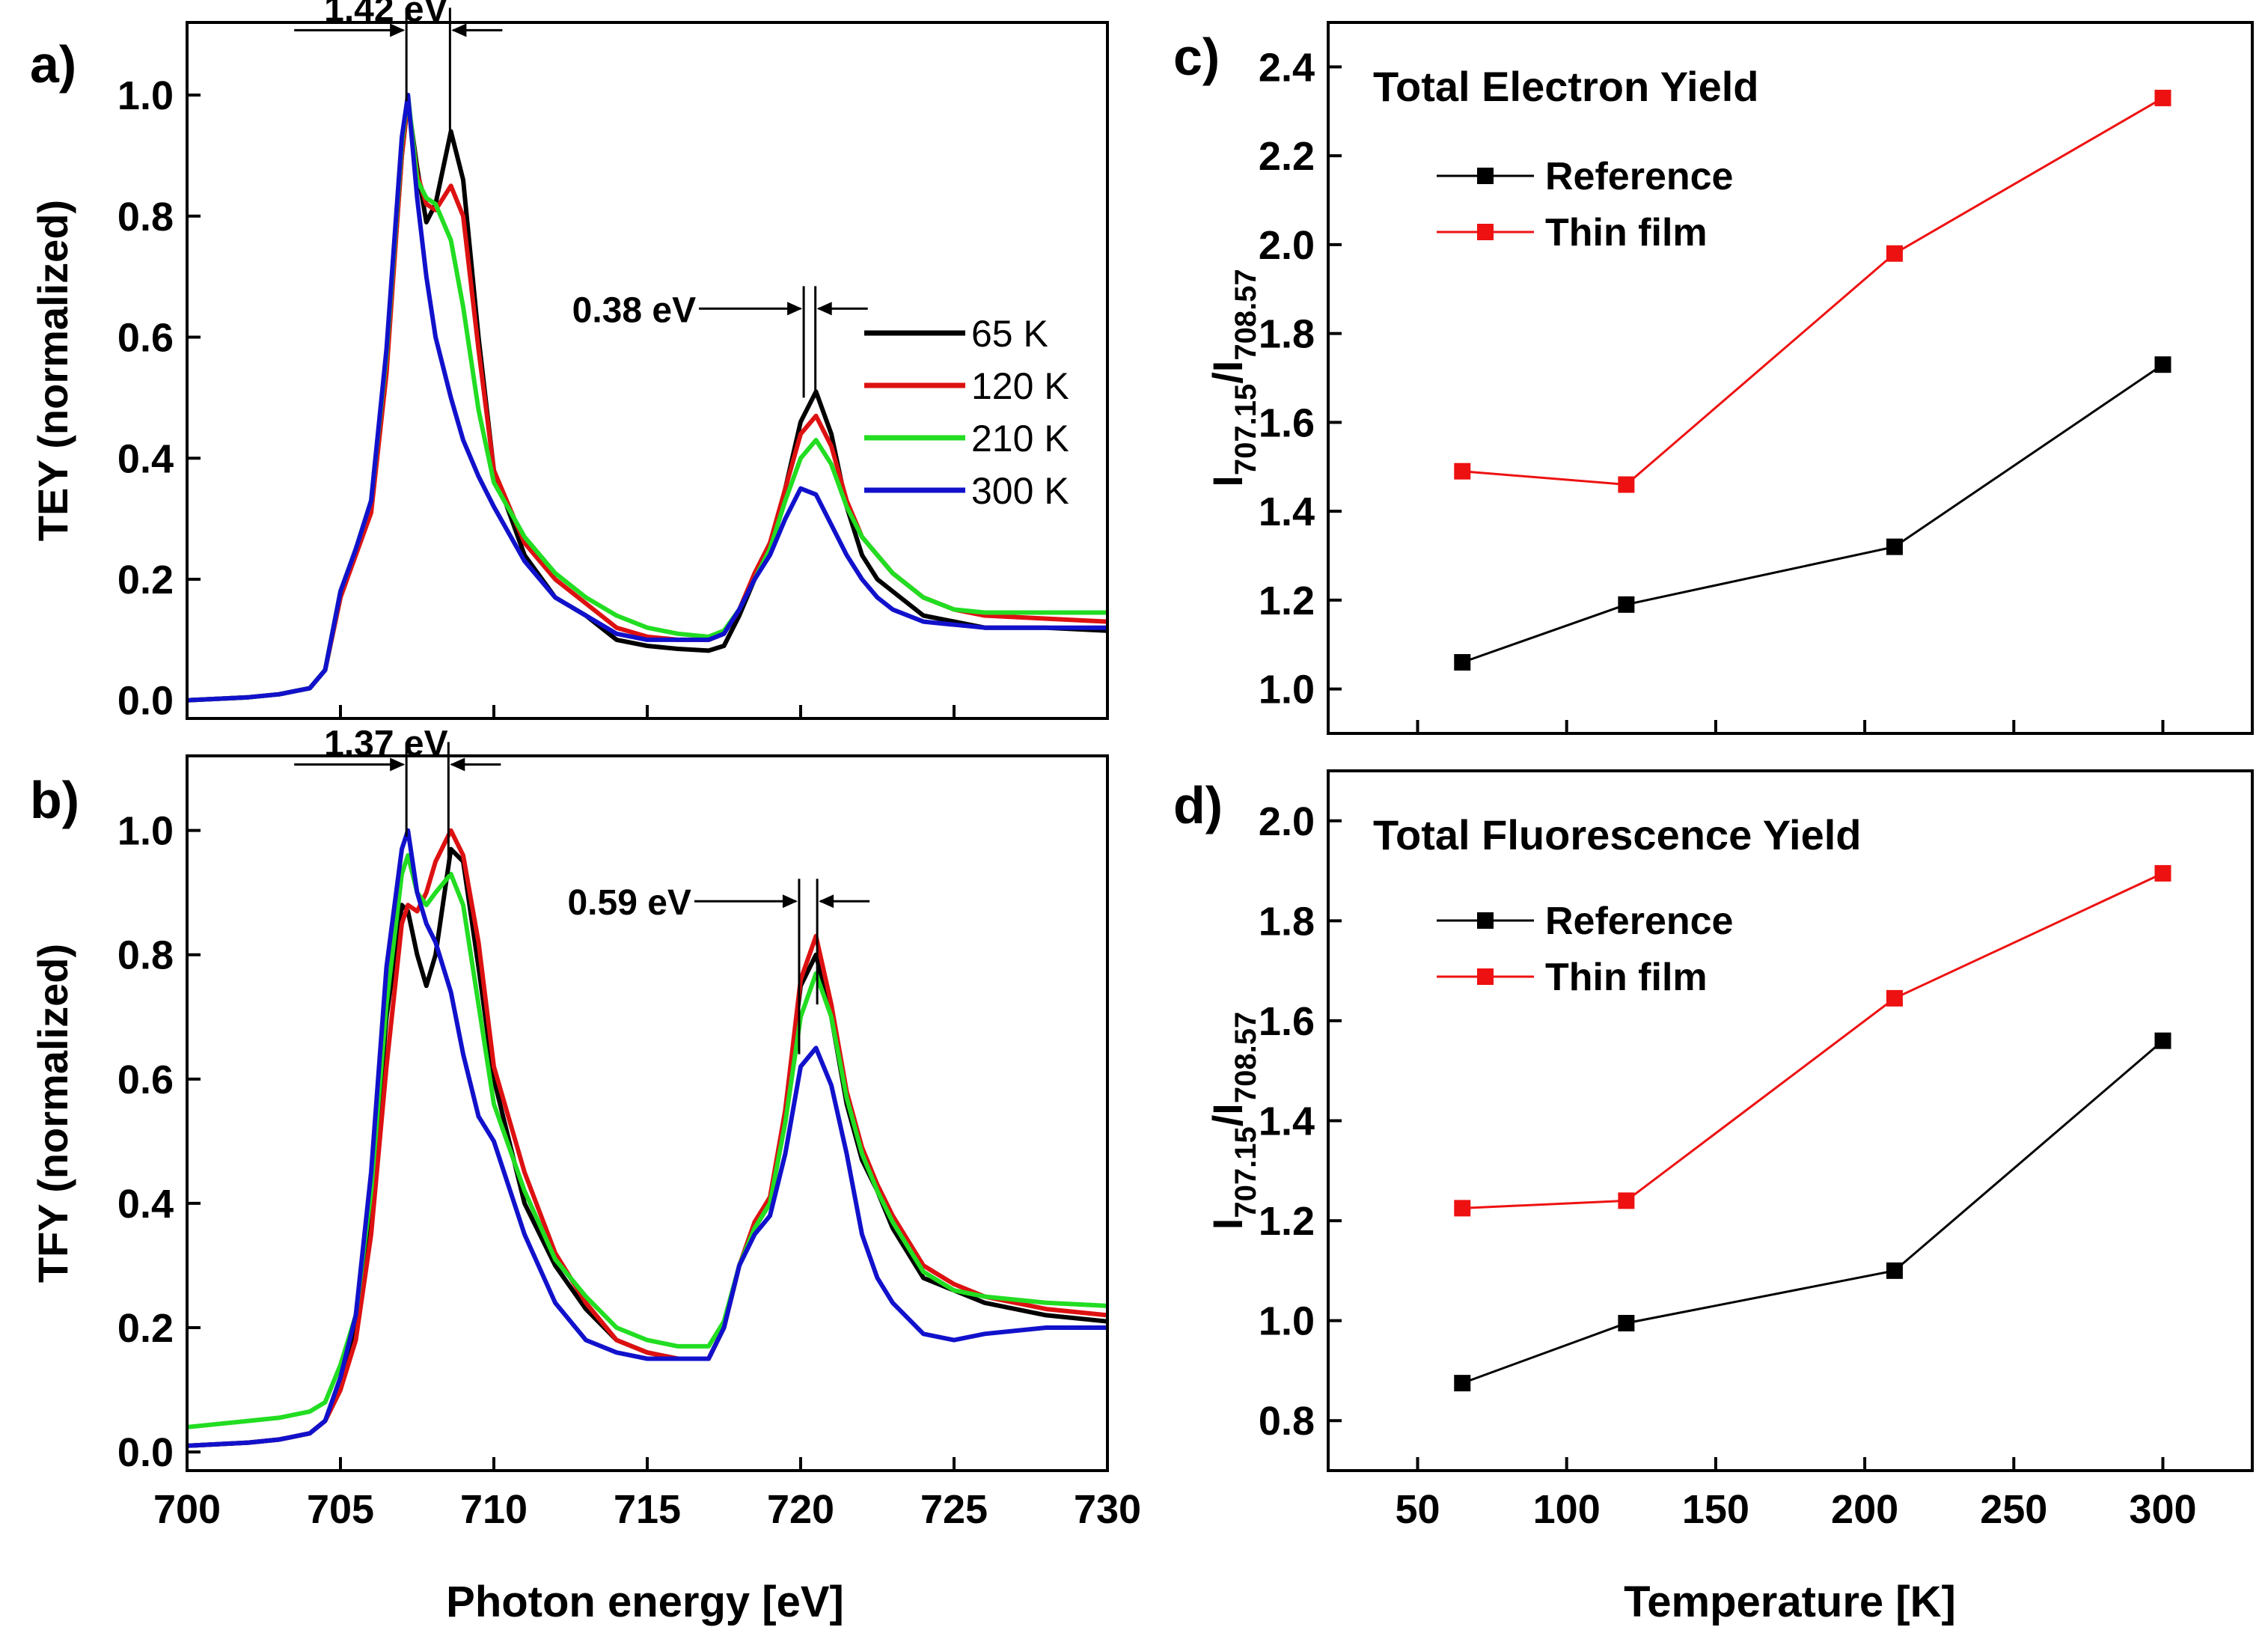 This screenshot has height=1633, width=2268. What do you see at coordinates (145, 831) in the screenshot?
I see `y-tick-label-b-5: 1.0` at bounding box center [145, 831].